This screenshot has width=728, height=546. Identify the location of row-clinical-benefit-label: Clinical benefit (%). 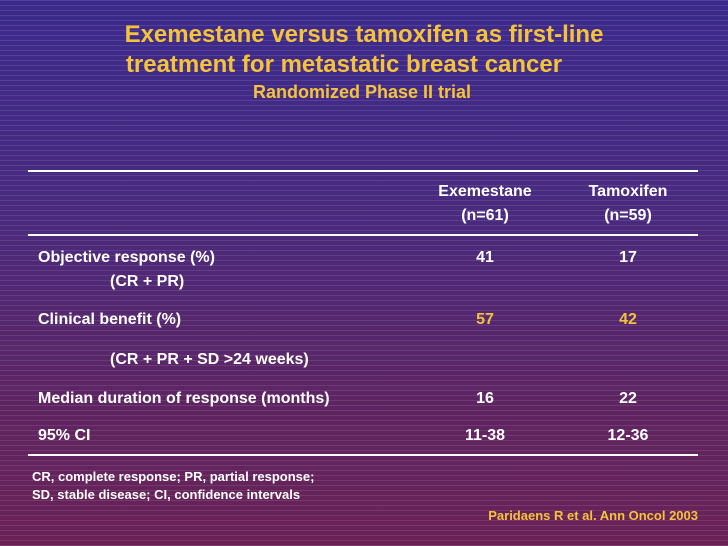
(110, 319).